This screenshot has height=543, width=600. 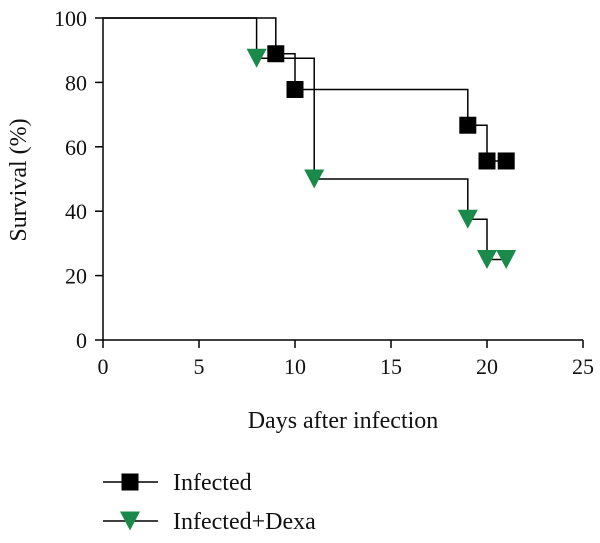 I want to click on x-tick-label: 15, so click(x=391, y=366).